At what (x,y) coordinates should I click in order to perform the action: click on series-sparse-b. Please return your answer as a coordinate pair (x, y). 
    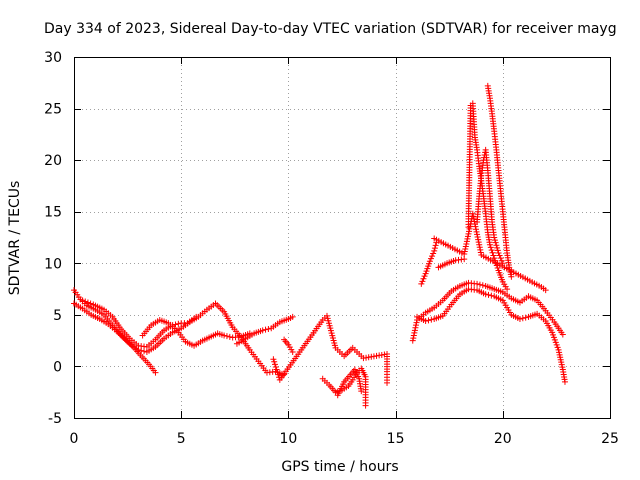
    Looking at the image, I should click on (490, 252).